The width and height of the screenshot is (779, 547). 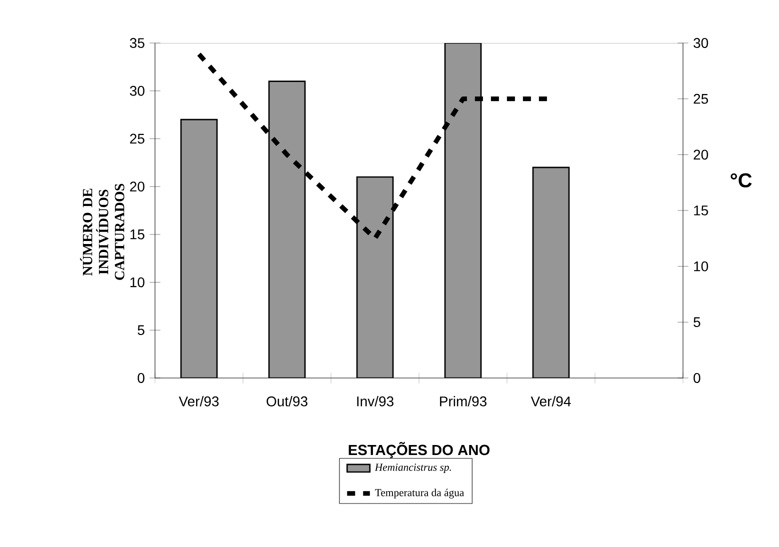 What do you see at coordinates (701, 99) in the screenshot?
I see `y2-tick-label: 25` at bounding box center [701, 99].